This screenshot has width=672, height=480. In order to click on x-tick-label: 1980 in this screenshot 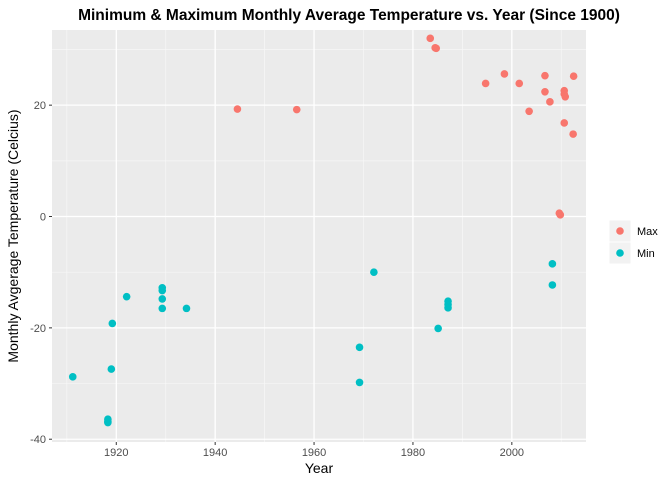, I will do `click(413, 453)`.